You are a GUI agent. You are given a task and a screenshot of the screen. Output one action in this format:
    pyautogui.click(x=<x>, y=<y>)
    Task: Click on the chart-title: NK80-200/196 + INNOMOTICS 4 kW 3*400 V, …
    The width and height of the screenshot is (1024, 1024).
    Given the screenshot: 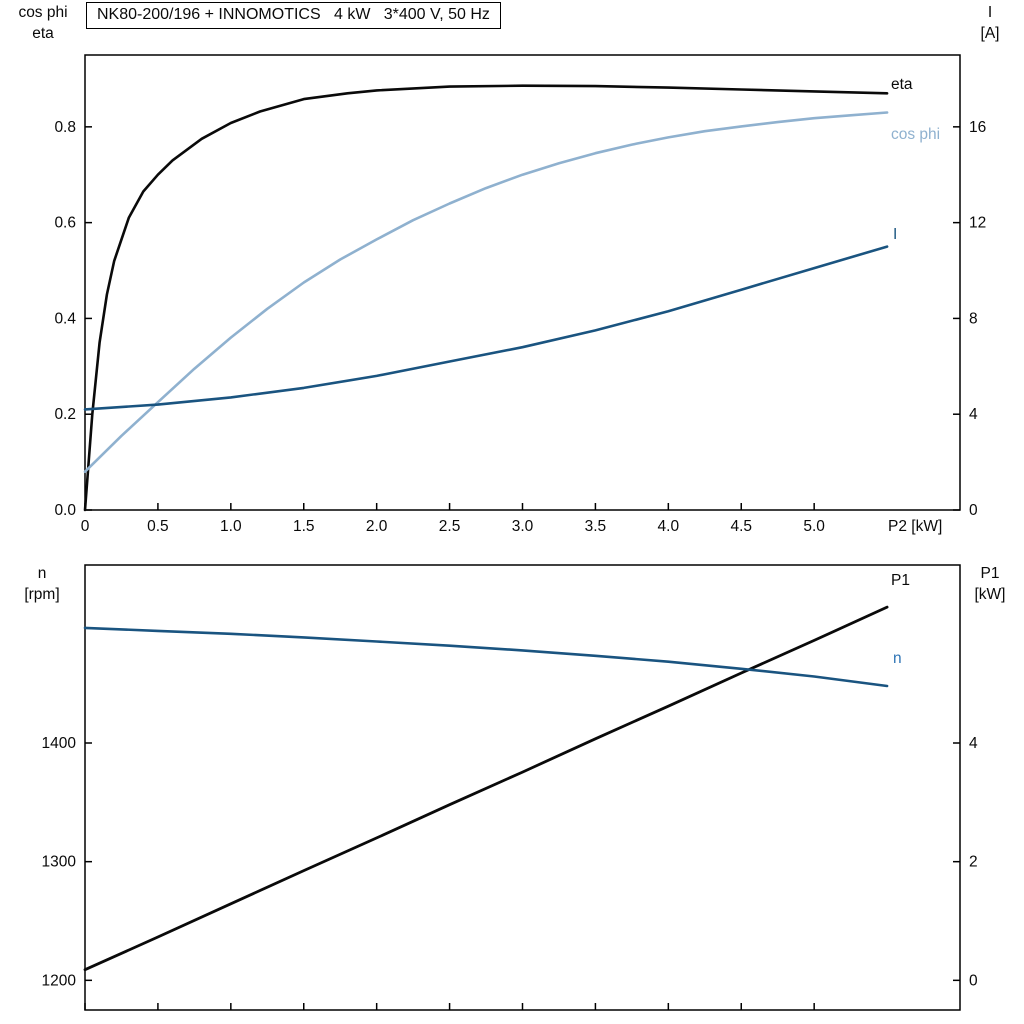 What is the action you would take?
    pyautogui.click(x=293, y=15)
    